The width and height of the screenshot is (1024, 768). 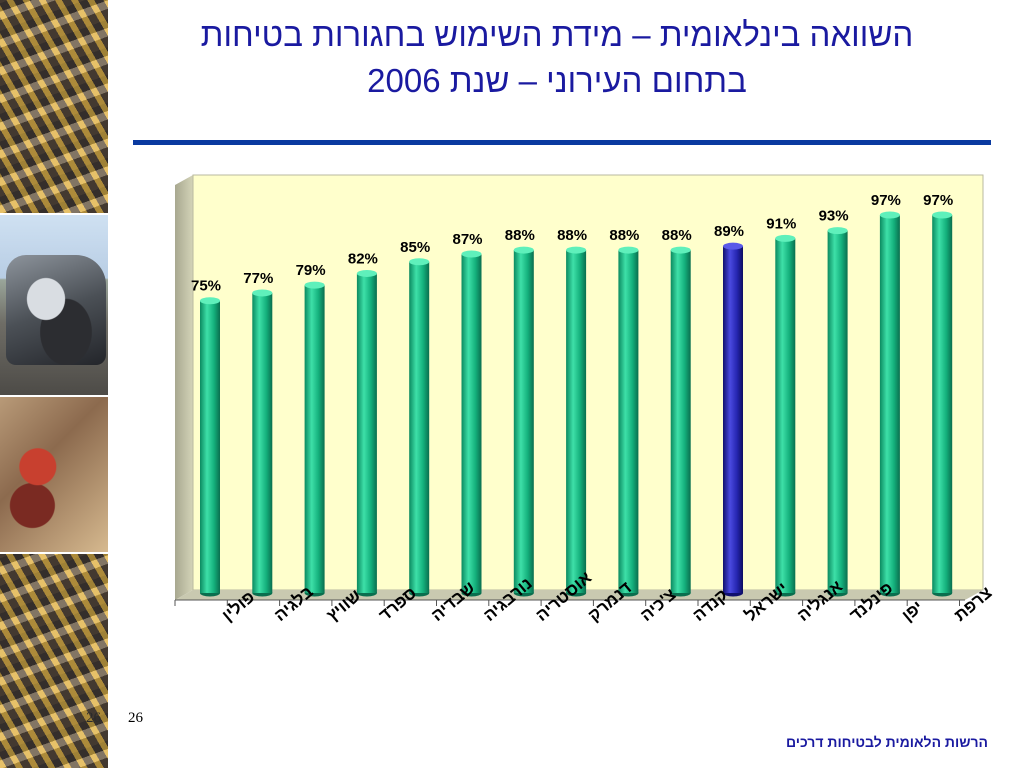 What do you see at coordinates (54, 106) in the screenshot?
I see `traffic-photo` at bounding box center [54, 106].